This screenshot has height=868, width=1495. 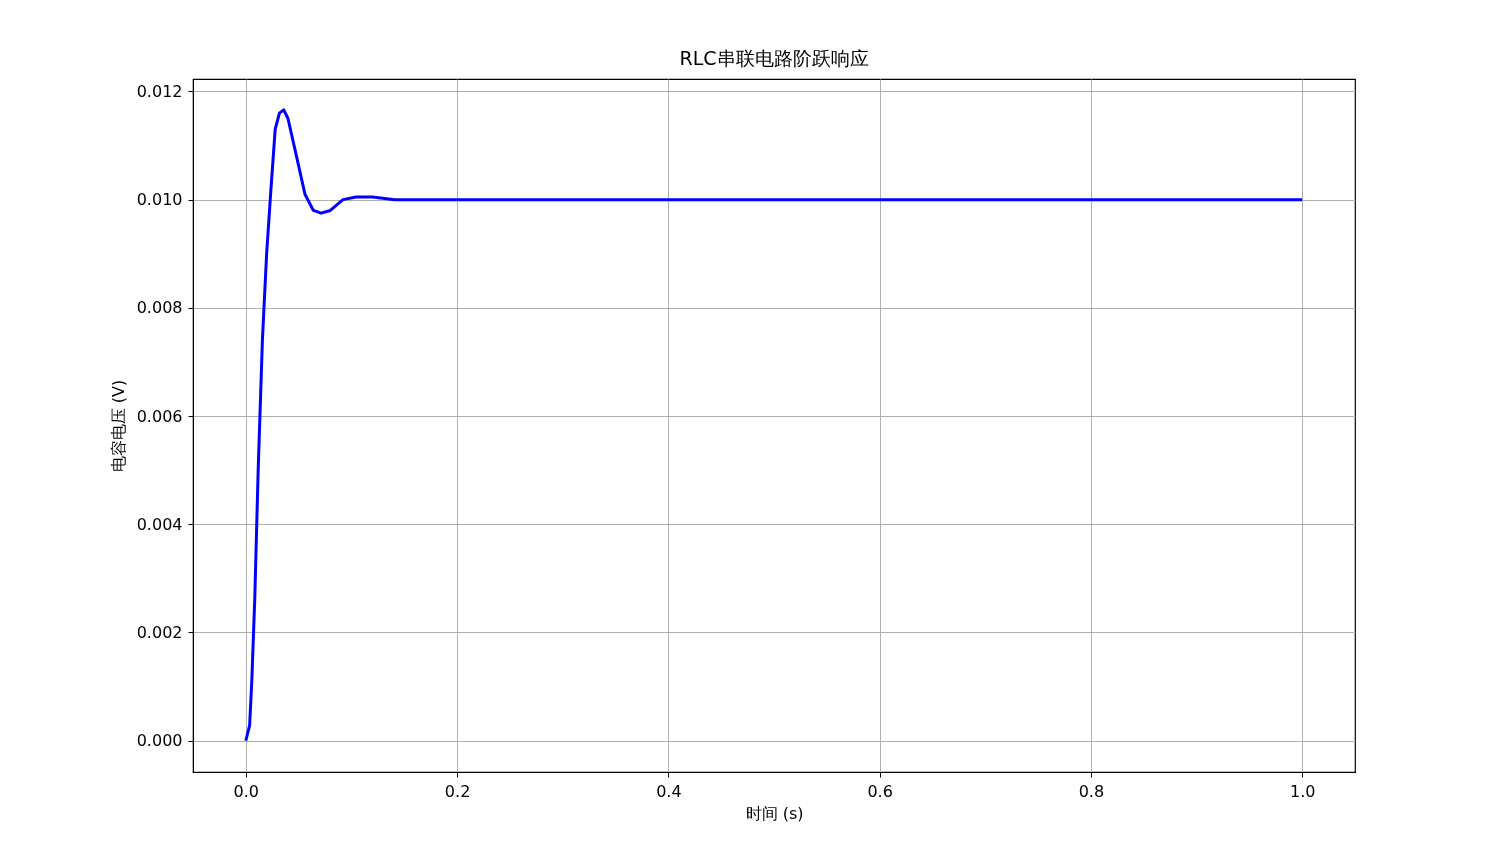 What do you see at coordinates (880, 791) in the screenshot?
I see `x-tick-label: 0.6` at bounding box center [880, 791].